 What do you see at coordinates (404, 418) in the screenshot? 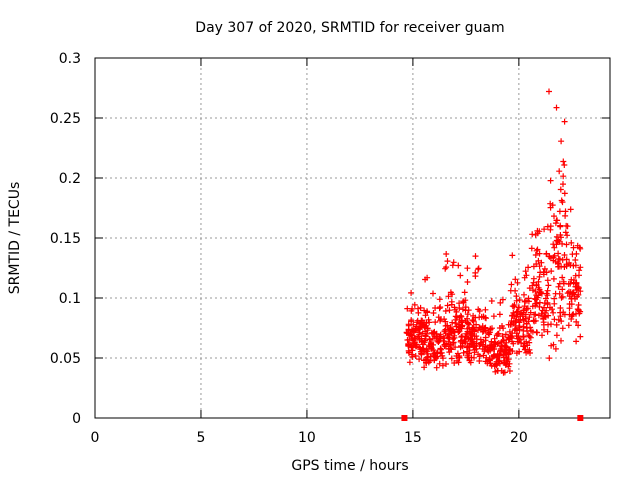
I see `endpoint-marker` at bounding box center [404, 418].